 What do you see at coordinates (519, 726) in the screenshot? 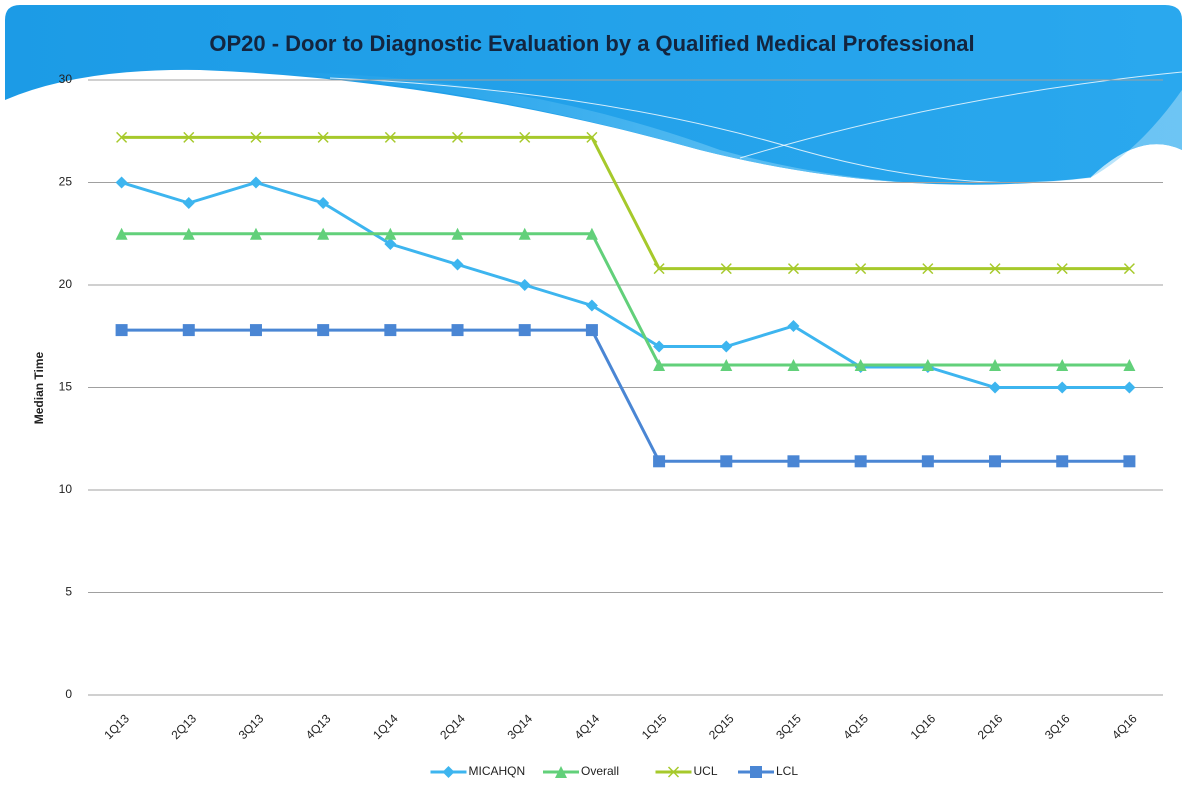
I see `x-tick-label: 3Q14` at bounding box center [519, 726].